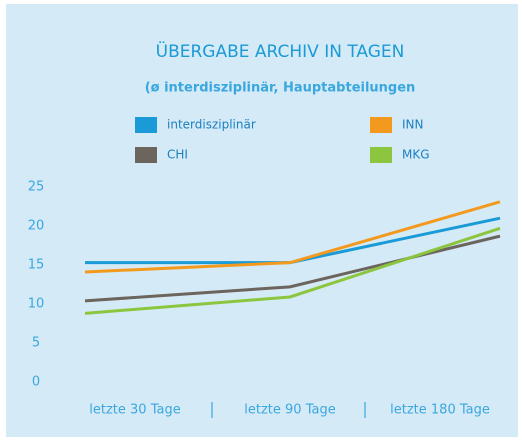 This screenshot has height=441, width=522. Describe the element at coordinates (36, 187) in the screenshot. I see `y-tick-label: 25` at that location.